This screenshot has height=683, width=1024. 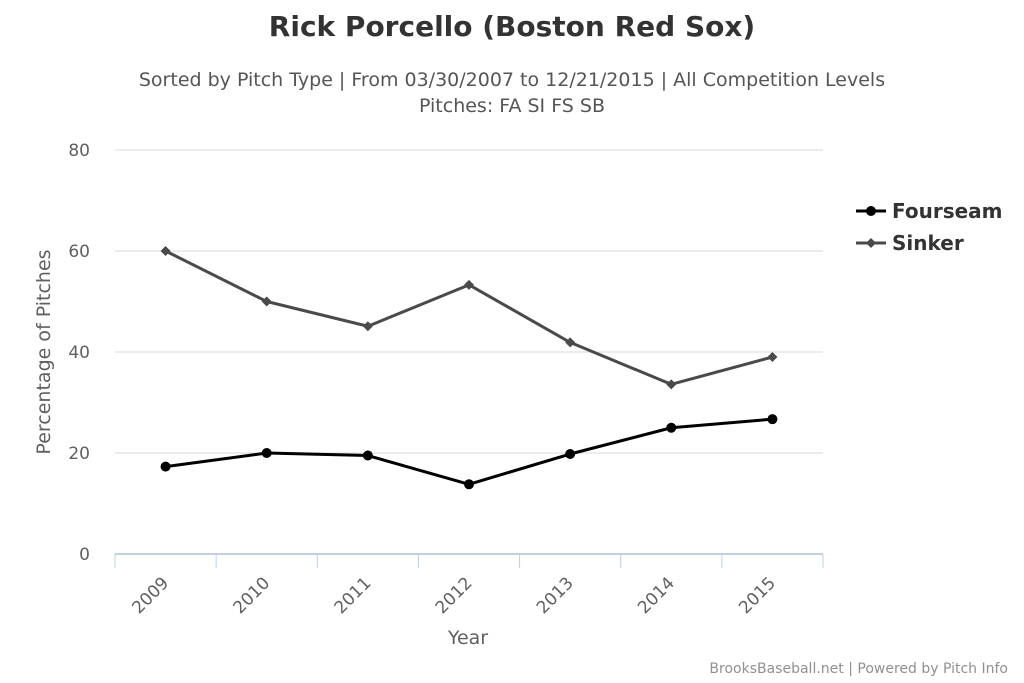 What do you see at coordinates (757, 595) in the screenshot?
I see `x-tick-label: 2015` at bounding box center [757, 595].